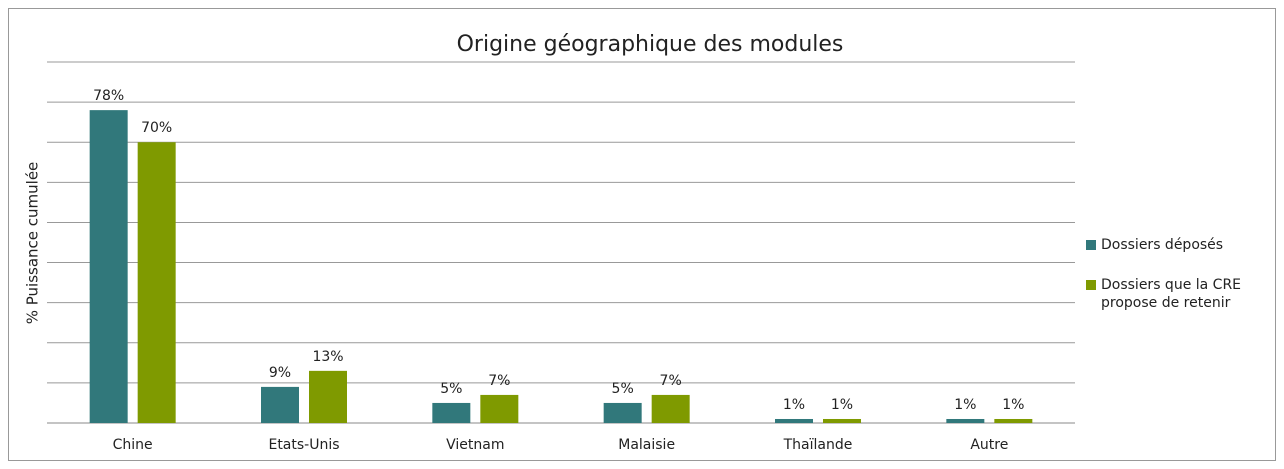 This screenshot has height=469, width=1284. What do you see at coordinates (133, 445) in the screenshot?
I see `x-tick-label: Chine` at bounding box center [133, 445].